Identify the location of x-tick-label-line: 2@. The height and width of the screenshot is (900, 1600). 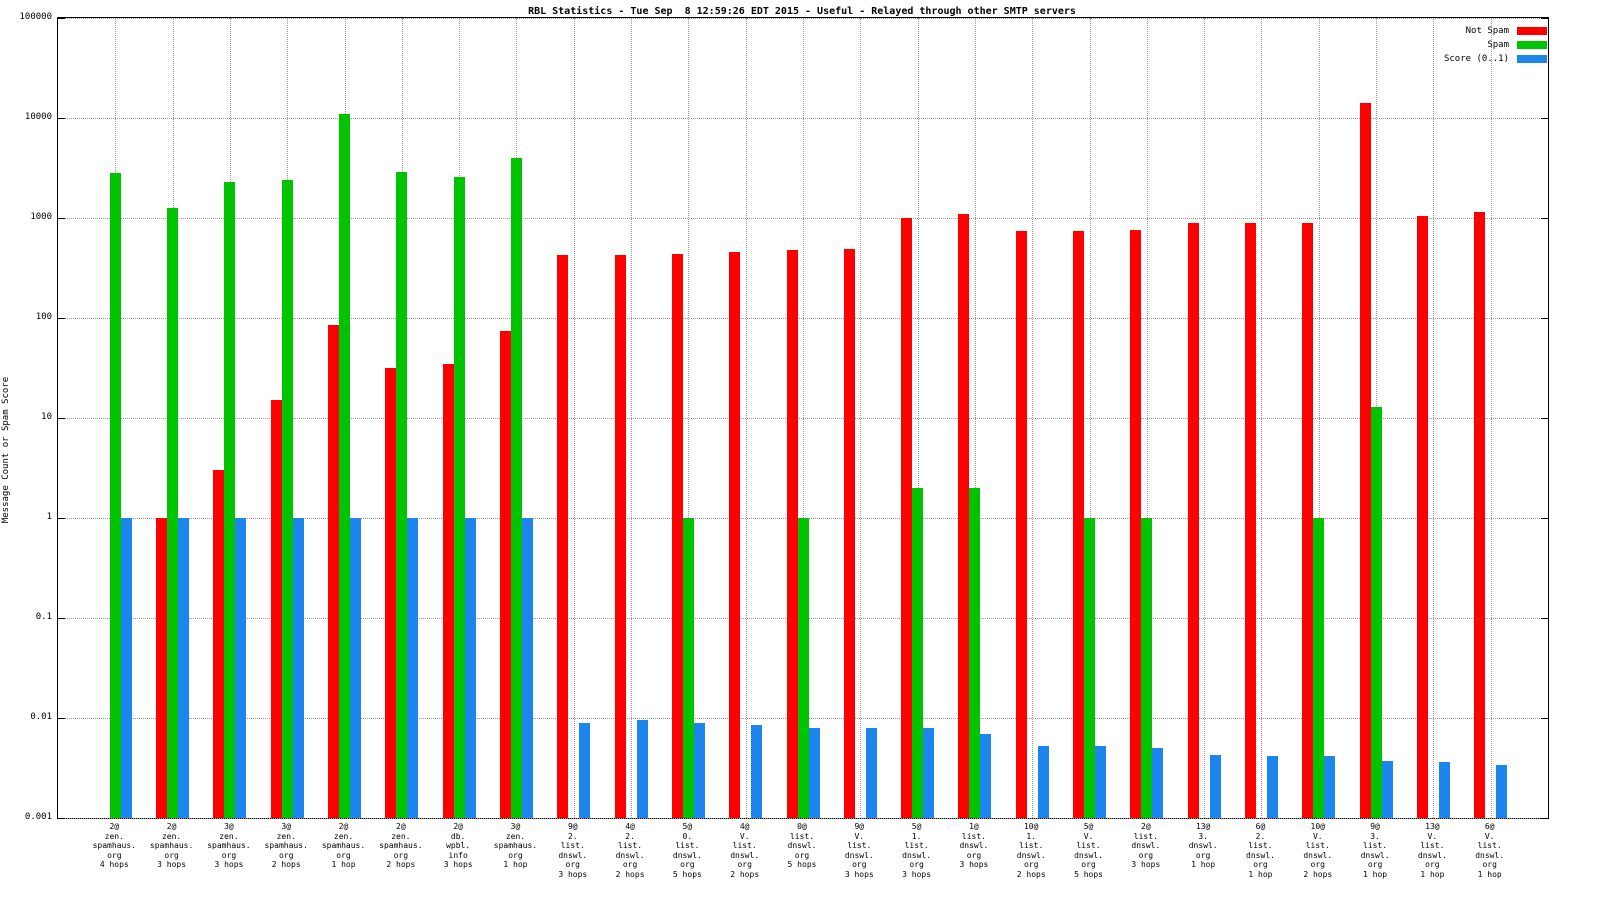
(458, 826).